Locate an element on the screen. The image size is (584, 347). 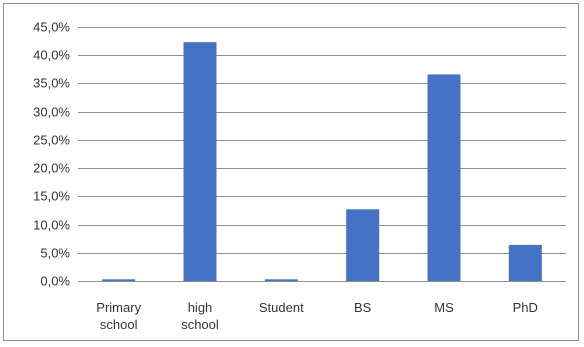
y-tick-label: 25,0% is located at coordinates (51, 140).